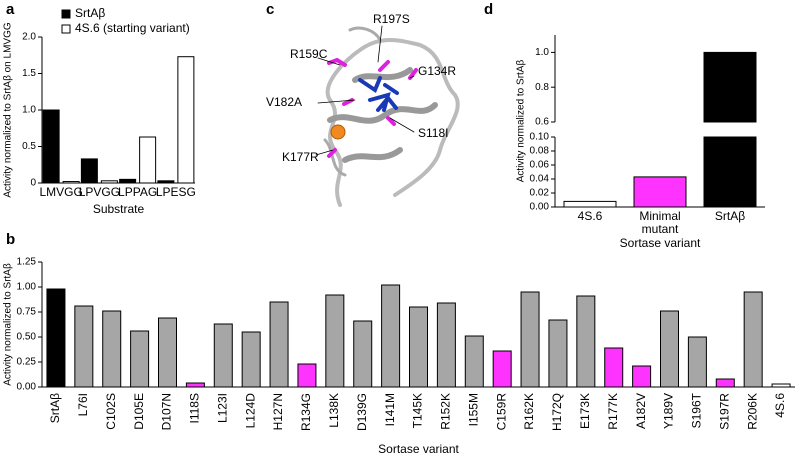  What do you see at coordinates (27, 287) in the screenshot?
I see `y-tick-label: 1.00` at bounding box center [27, 287].